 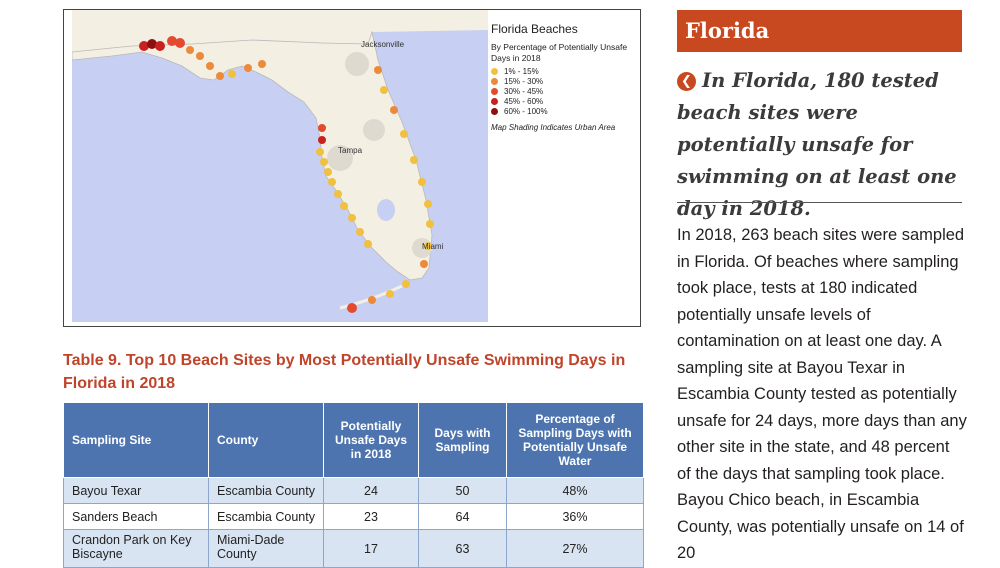 What do you see at coordinates (553, 127) in the screenshot?
I see `legend-note: Map Shading Indicates Urban Area` at bounding box center [553, 127].